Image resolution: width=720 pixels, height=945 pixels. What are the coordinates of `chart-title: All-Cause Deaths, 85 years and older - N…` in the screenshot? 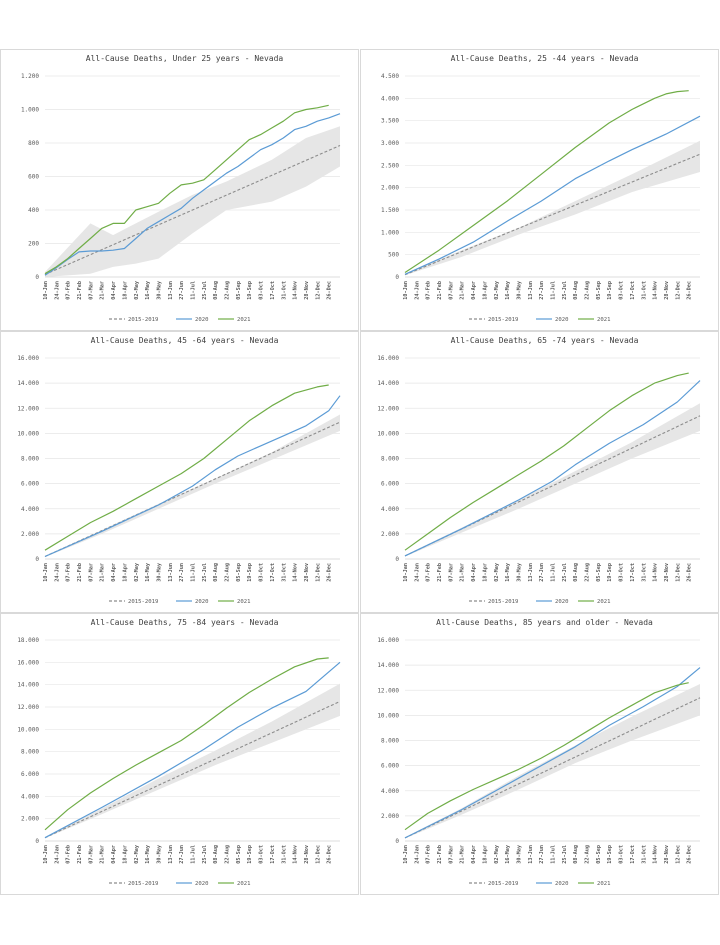 It's located at (544, 622).